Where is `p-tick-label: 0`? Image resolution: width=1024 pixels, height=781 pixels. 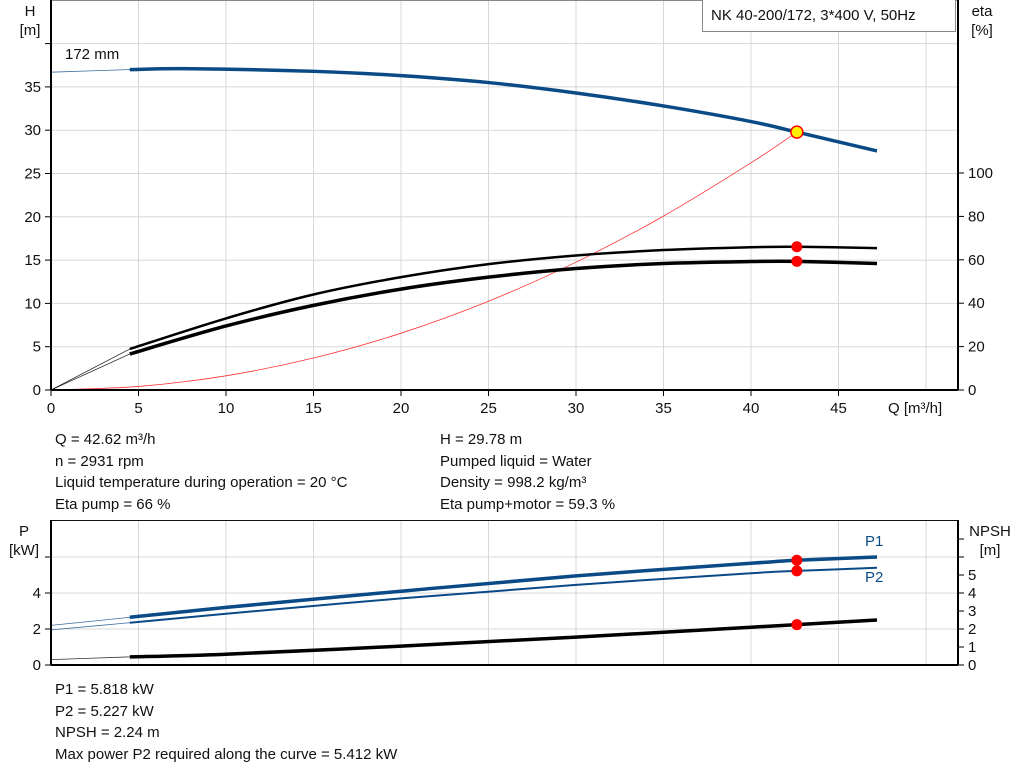 p-tick-label: 0 is located at coordinates (37, 665).